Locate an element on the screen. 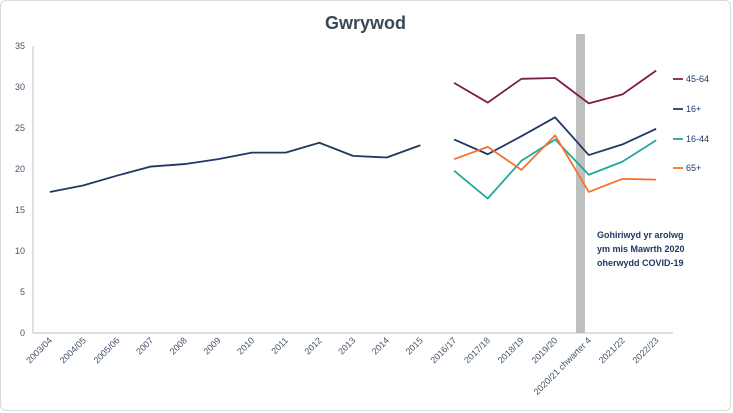 The width and height of the screenshot is (733, 413). x-tick-label: 2005/06 is located at coordinates (107, 350).